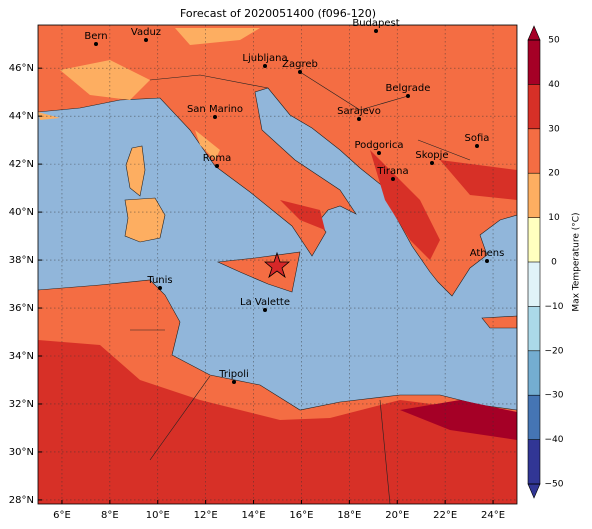  Describe the element at coordinates (554, 396) in the screenshot. I see `colorbar-tick-label: −30` at that location.